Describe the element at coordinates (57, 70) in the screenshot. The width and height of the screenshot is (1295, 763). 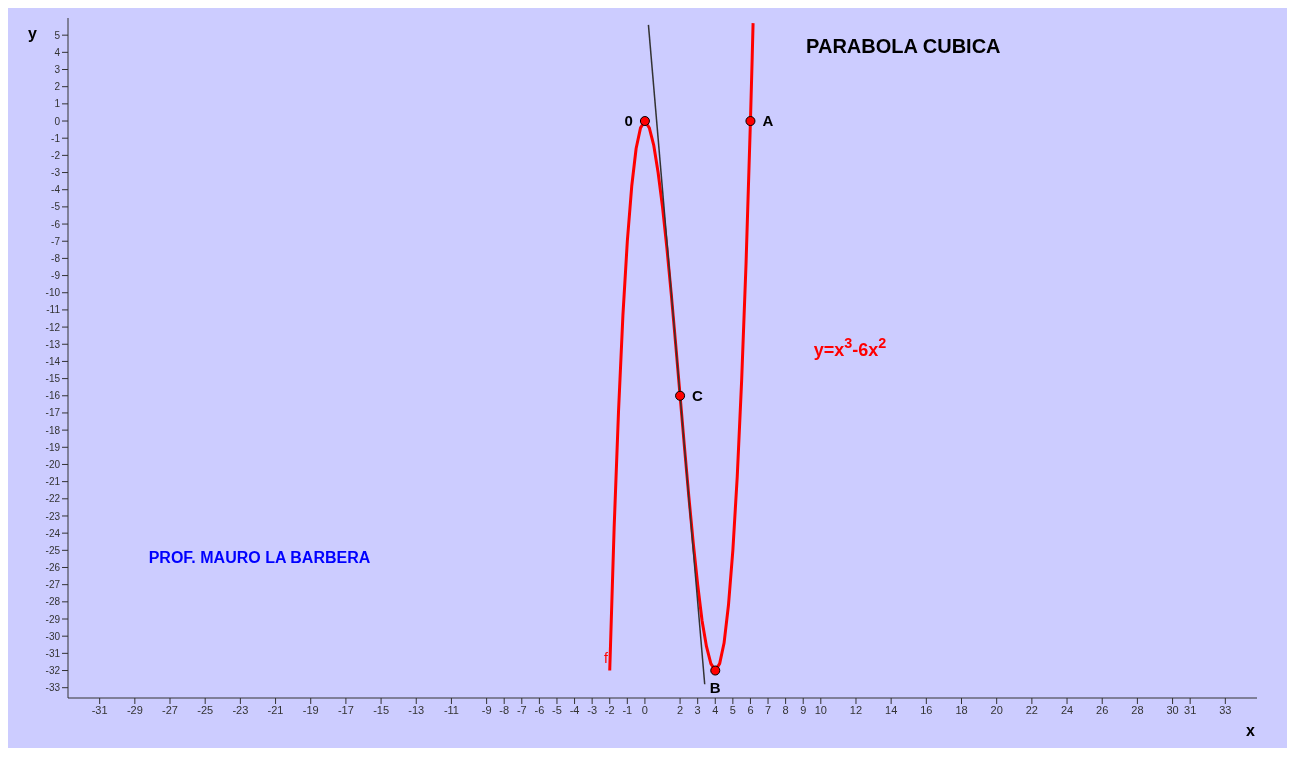
I see `y-tick-label: 3` at that location.